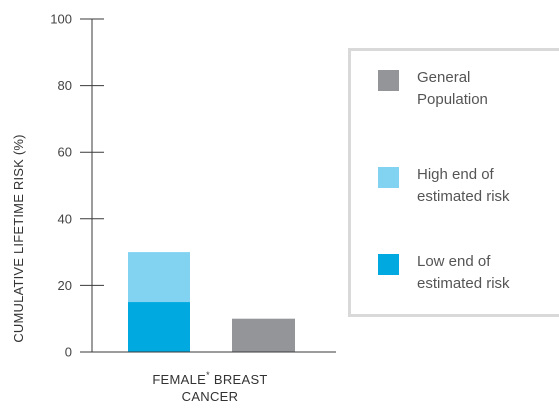 The image size is (559, 410). I want to click on legend-label-2-line2: estimated risk, so click(463, 283).